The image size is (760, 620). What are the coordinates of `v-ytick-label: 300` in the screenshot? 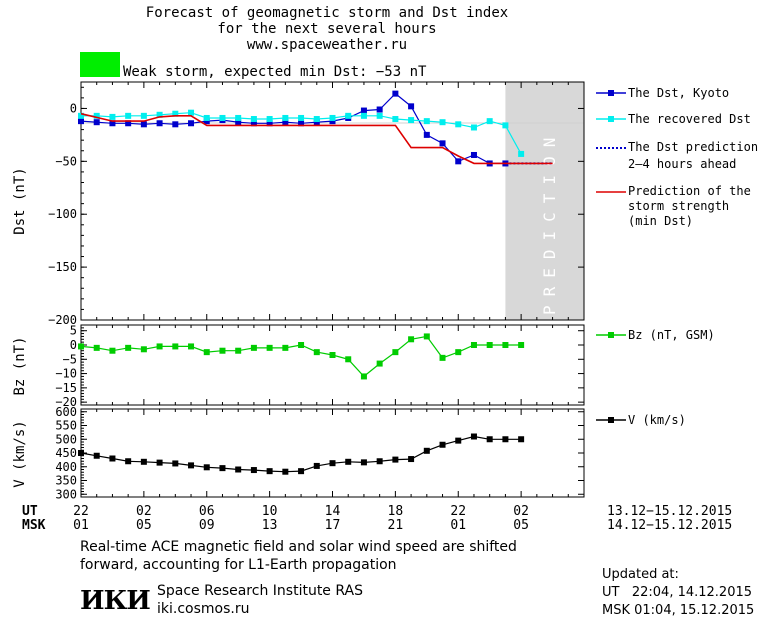 It's located at (66, 494).